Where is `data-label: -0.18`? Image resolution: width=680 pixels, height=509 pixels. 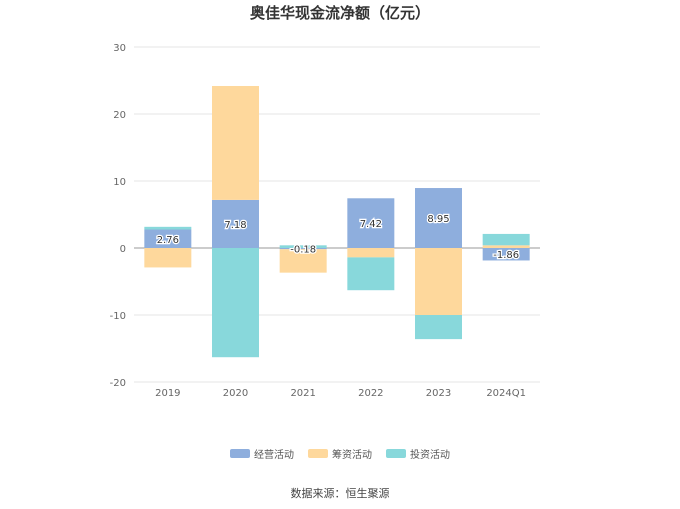
data-label: -0.18 is located at coordinates (303, 250).